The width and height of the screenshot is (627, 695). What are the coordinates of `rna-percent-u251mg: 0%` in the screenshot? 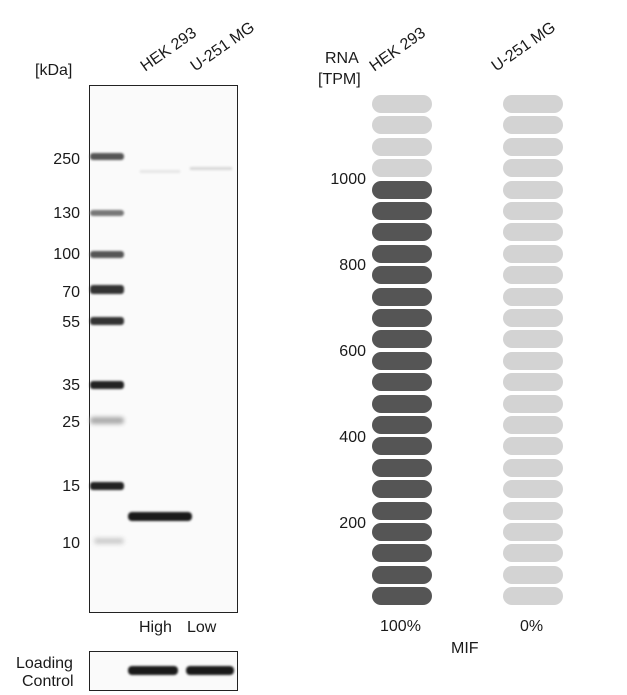 It's located at (532, 626).